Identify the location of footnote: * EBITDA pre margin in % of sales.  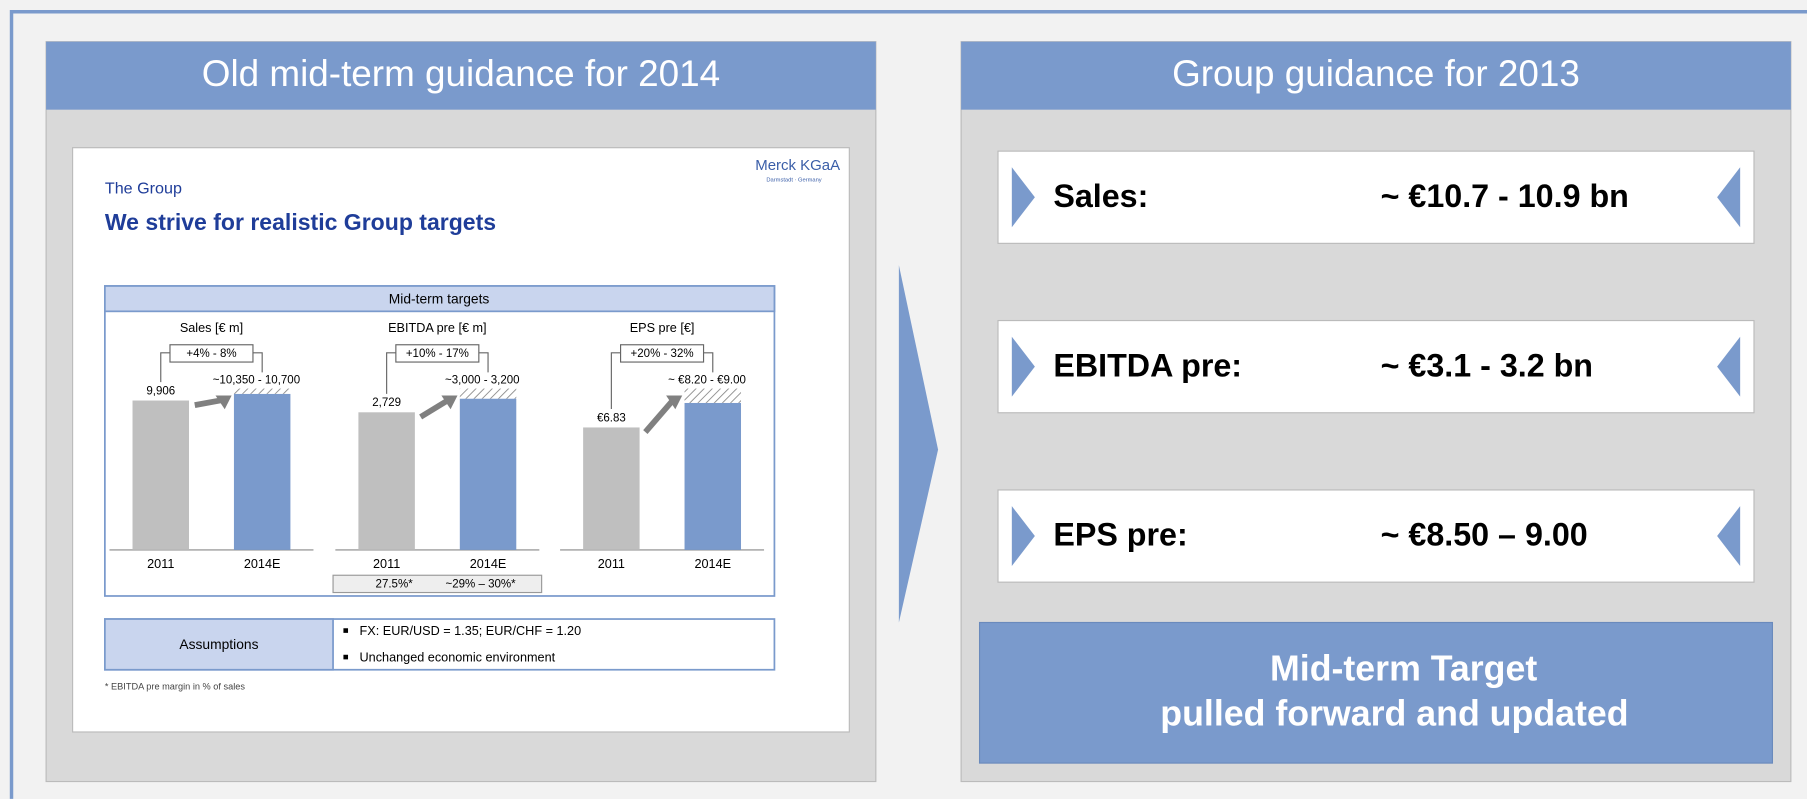
(175, 686).